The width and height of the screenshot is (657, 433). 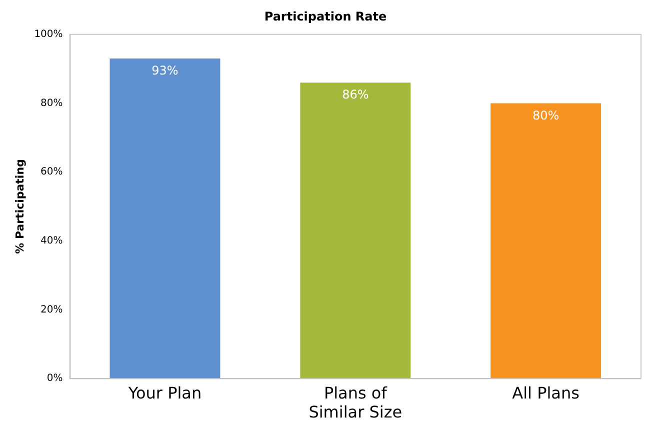 What do you see at coordinates (546, 115) in the screenshot?
I see `data-label: 80%` at bounding box center [546, 115].